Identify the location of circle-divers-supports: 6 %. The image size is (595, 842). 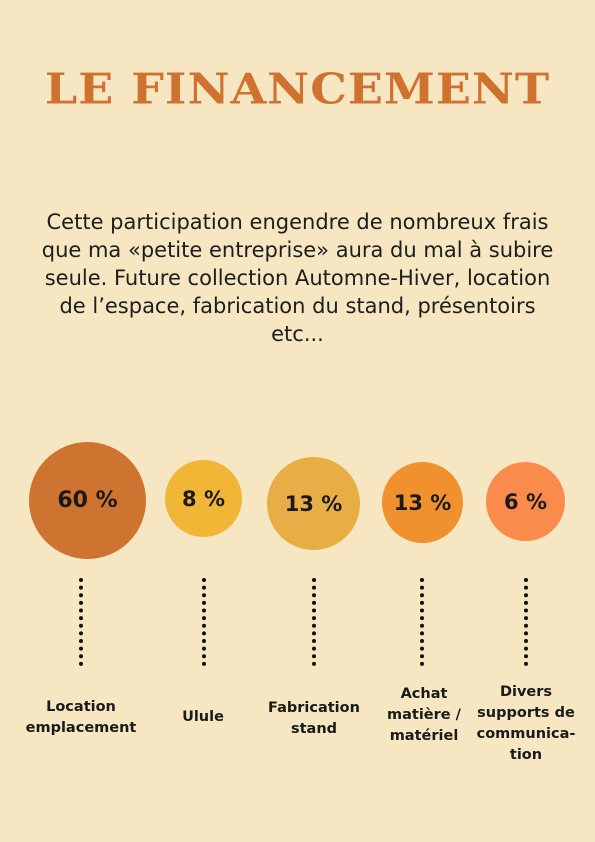
(525, 501).